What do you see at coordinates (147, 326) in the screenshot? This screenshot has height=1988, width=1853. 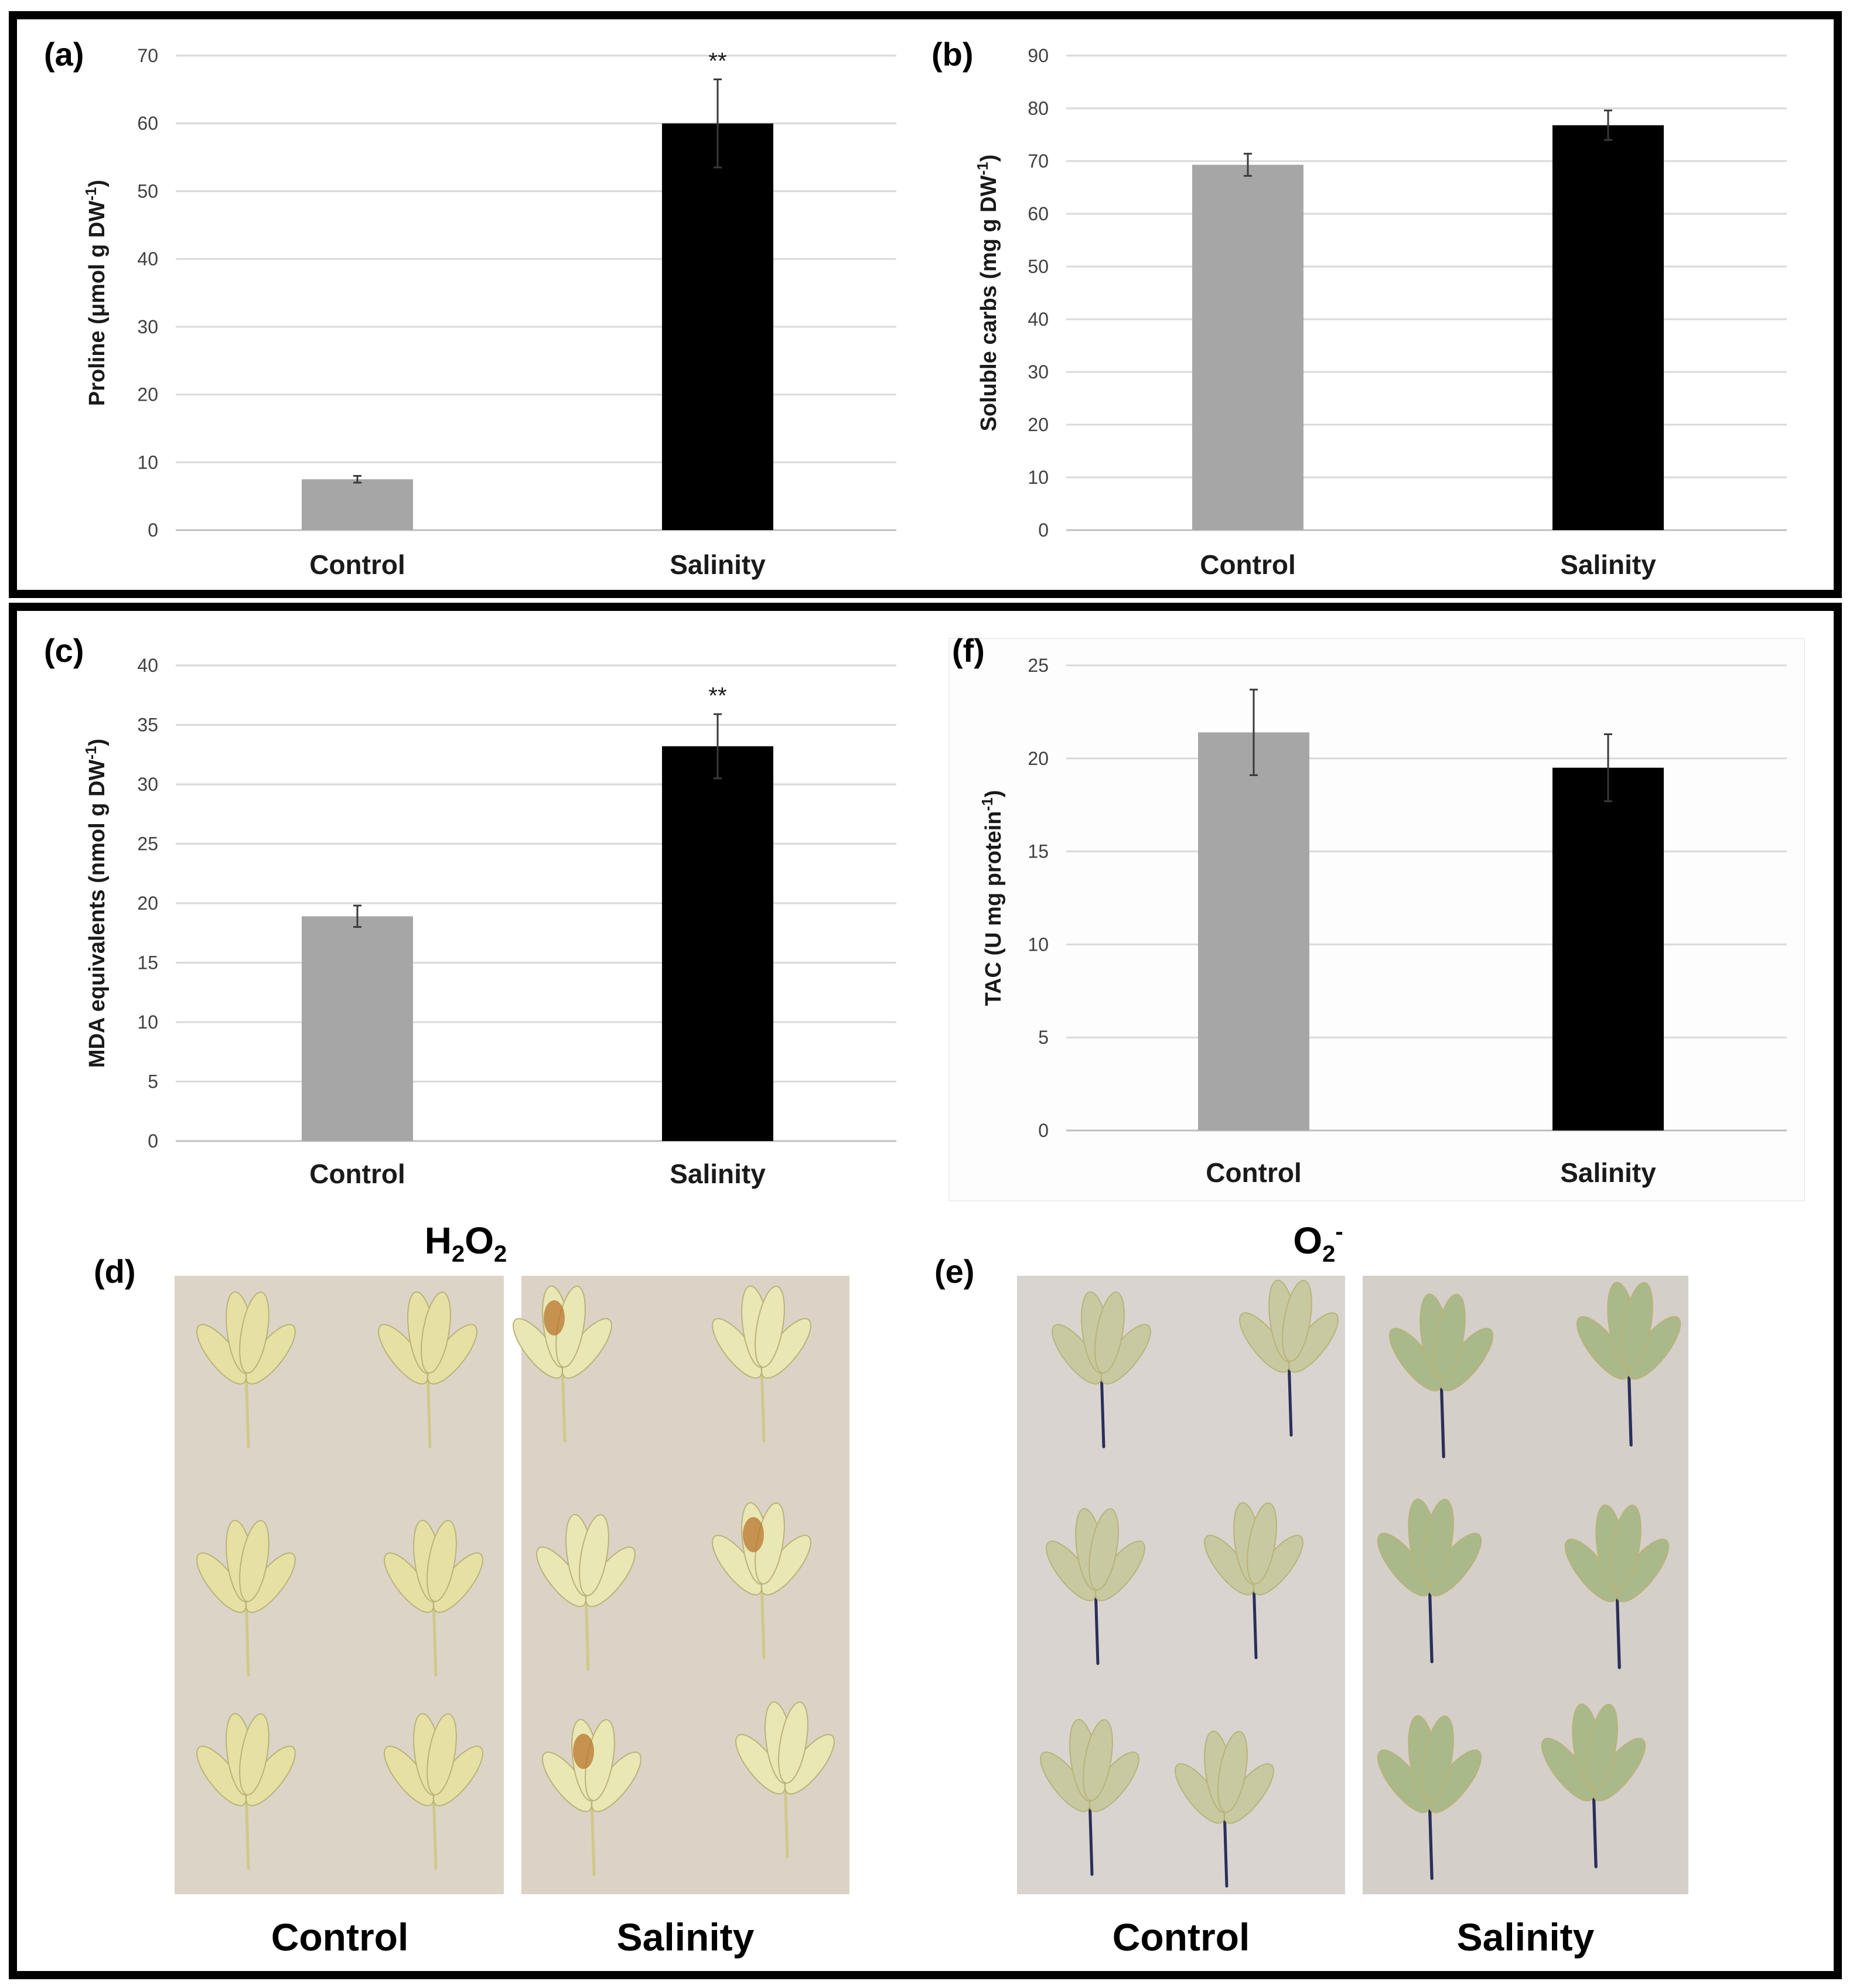 I see `y-tick-label-a-30: 30` at bounding box center [147, 326].